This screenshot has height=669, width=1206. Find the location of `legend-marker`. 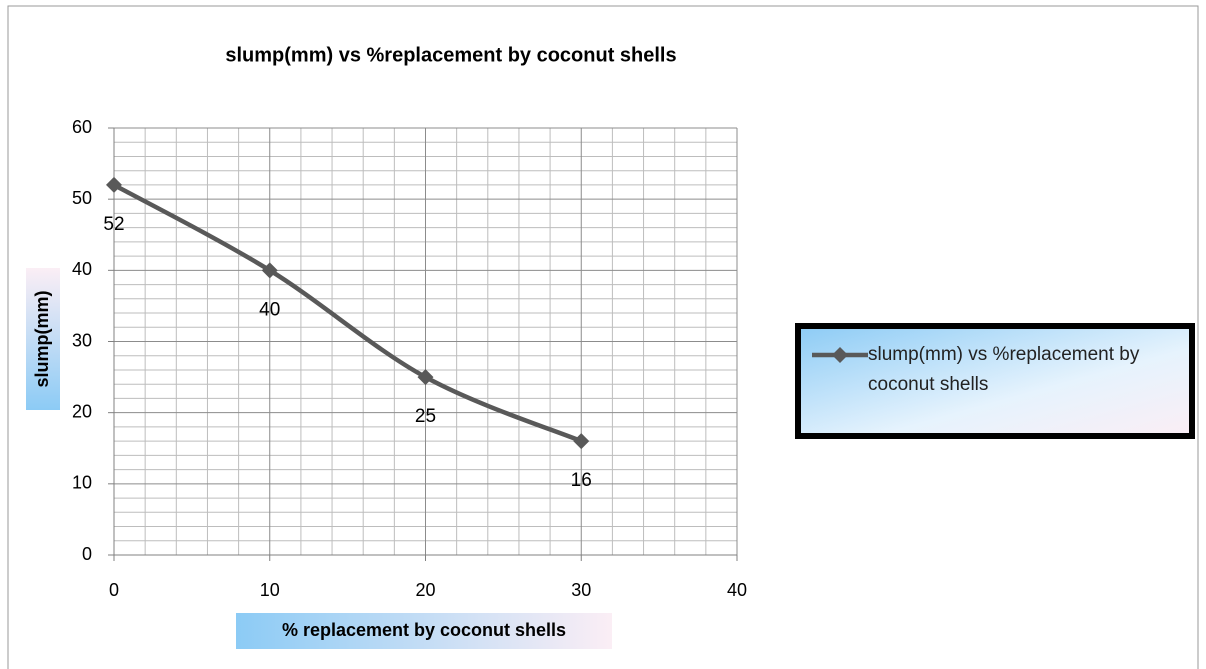

legend-marker is located at coordinates (840, 355).